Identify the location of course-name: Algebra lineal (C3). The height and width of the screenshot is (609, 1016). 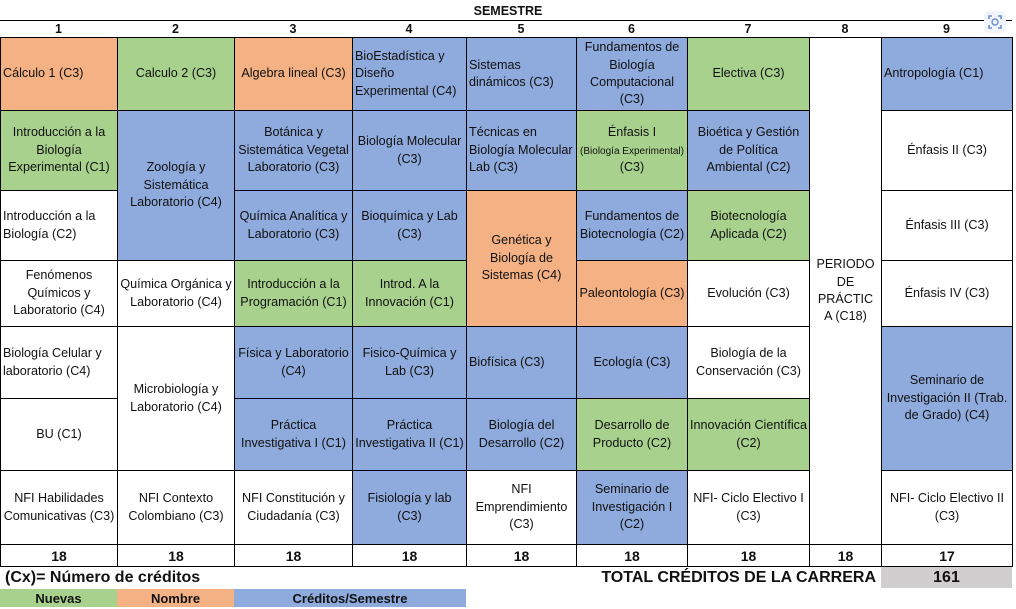
(293, 73).